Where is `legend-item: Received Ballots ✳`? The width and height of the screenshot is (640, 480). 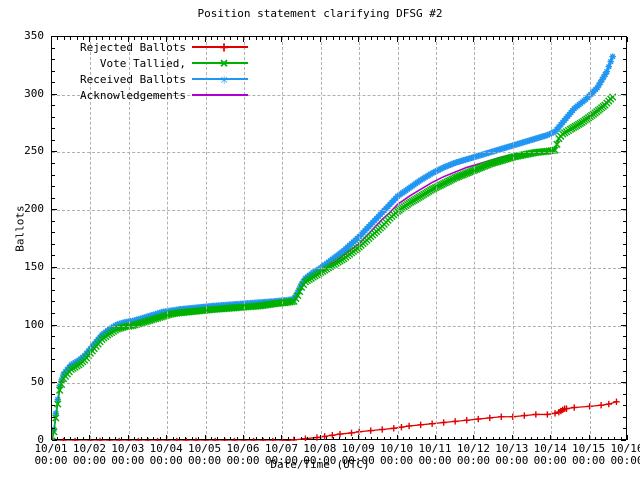
legend-item: Received Ballots ✳ is located at coordinates (156, 79).